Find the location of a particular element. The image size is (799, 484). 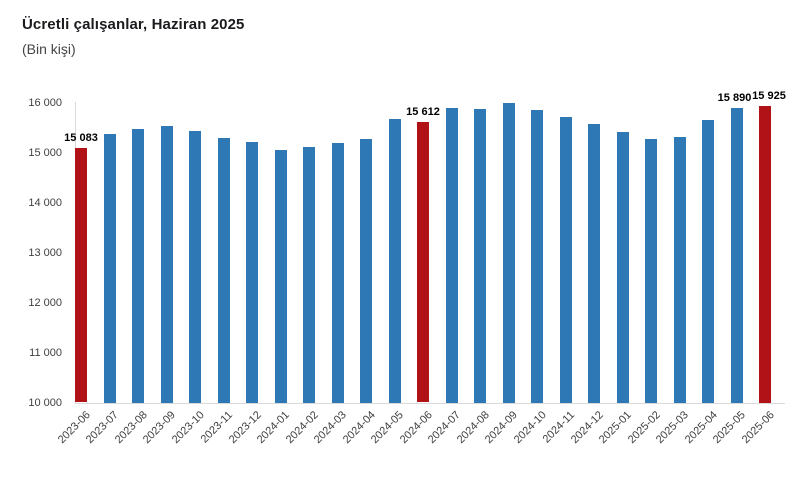

y-tick-14000: 14 000 is located at coordinates (45, 202).